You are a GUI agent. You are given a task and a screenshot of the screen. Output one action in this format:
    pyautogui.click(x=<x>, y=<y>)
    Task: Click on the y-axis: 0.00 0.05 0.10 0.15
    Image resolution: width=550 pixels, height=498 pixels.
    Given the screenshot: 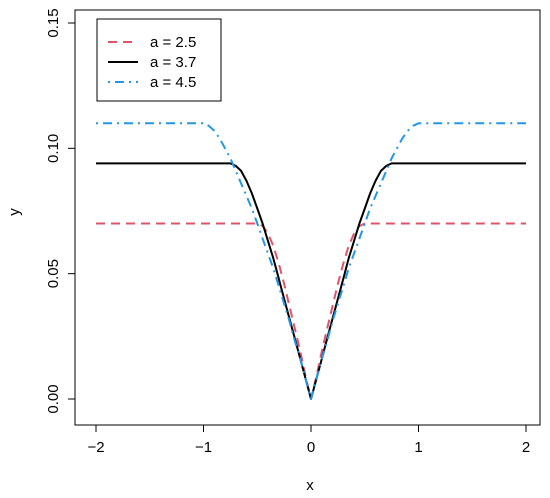 What is the action you would take?
    pyautogui.click(x=60, y=211)
    